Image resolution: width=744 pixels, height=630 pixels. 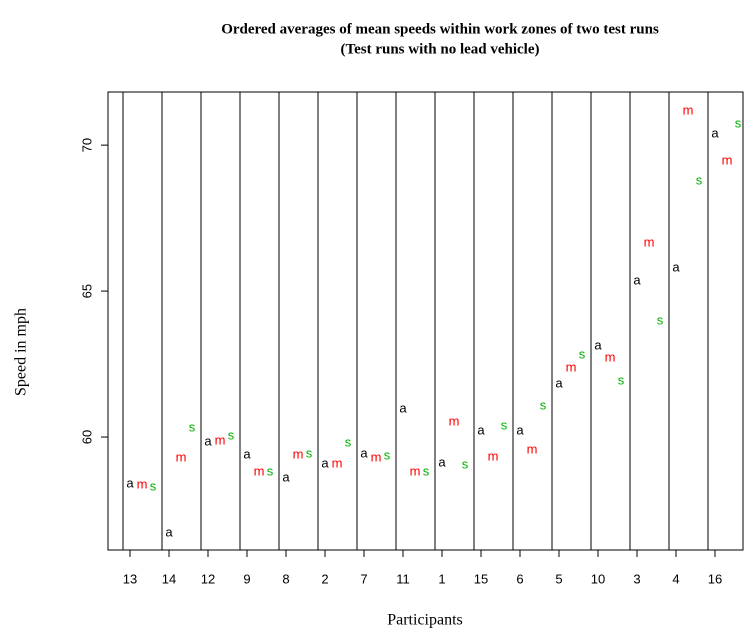 I want to click on x-tick-label: 3, so click(x=636, y=578).